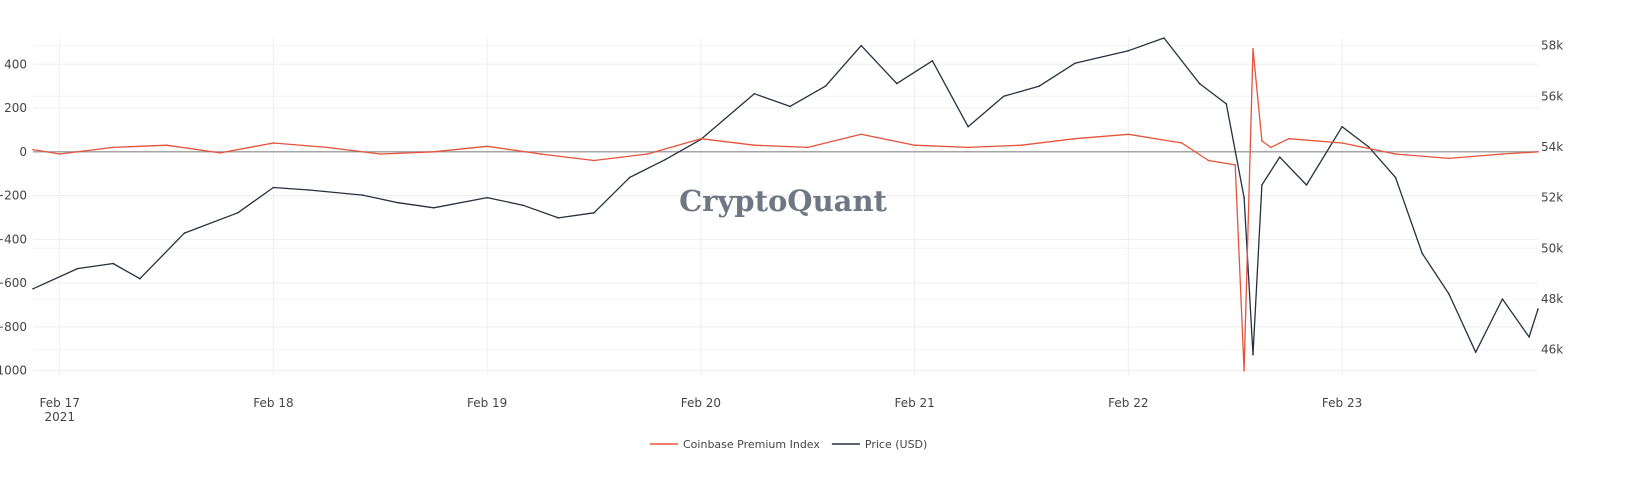 The image size is (1651, 486). Describe the element at coordinates (15, 108) in the screenshot. I see `y-left-tick-label: 200` at that location.